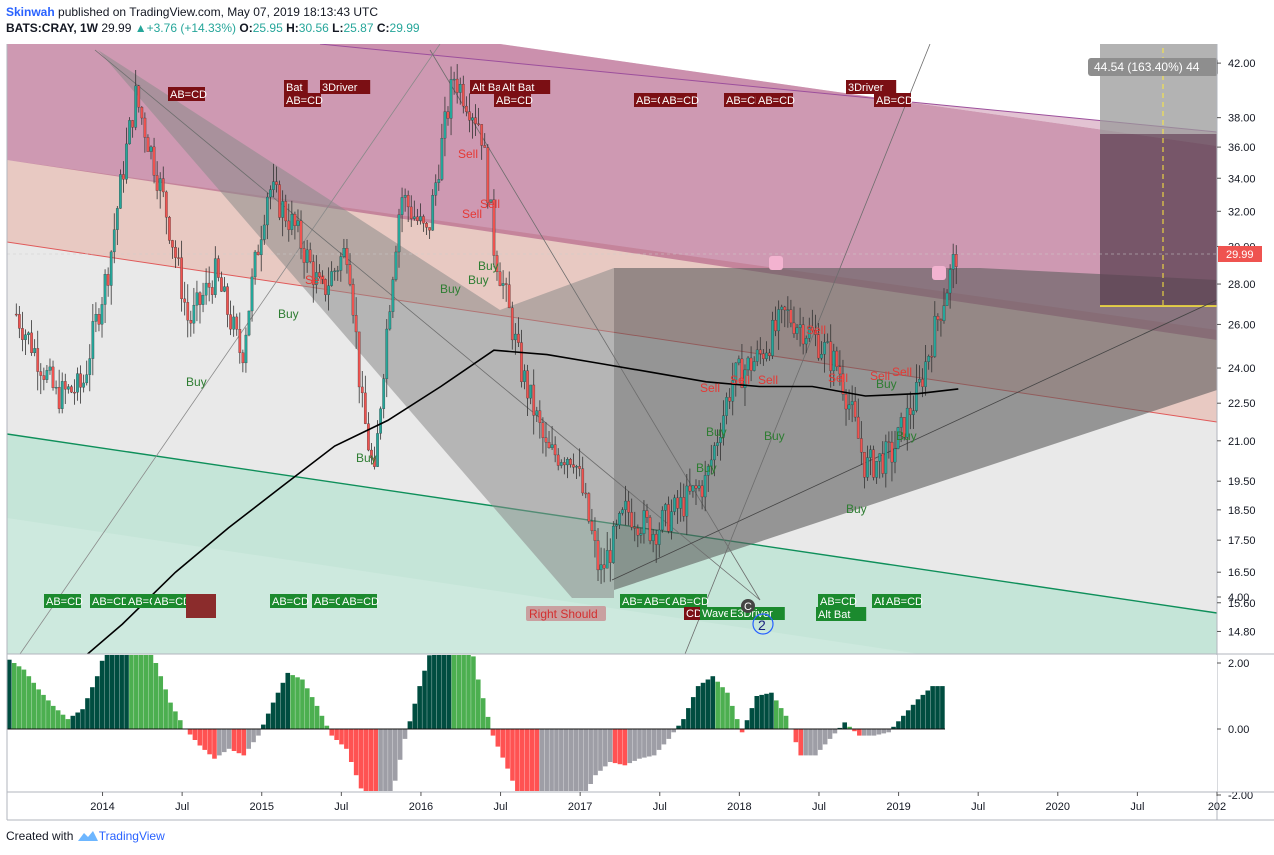  Describe the element at coordinates (201, 606) in the screenshot. I see `pattern-label-bottom-red` at that location.